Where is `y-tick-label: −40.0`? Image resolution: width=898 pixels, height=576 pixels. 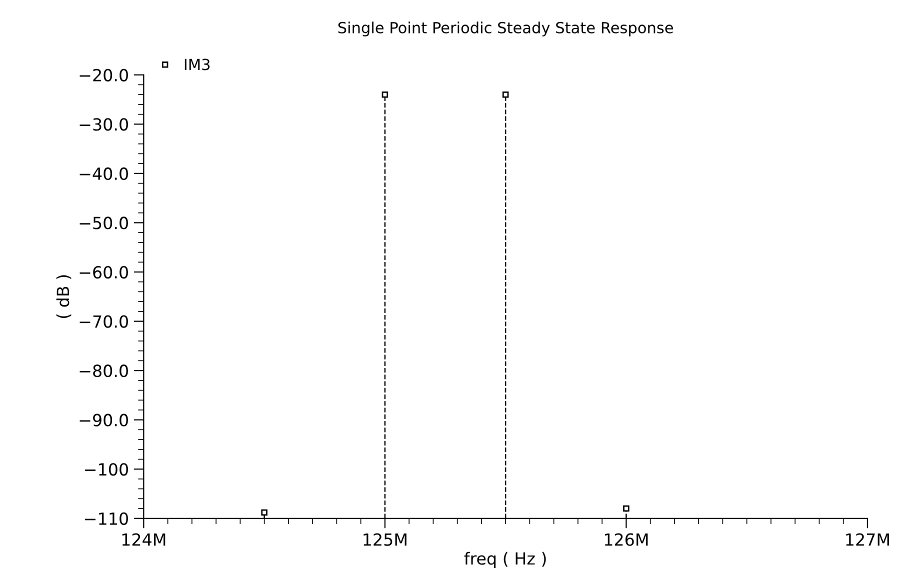 y-tick-label: −40.0 is located at coordinates (104, 173).